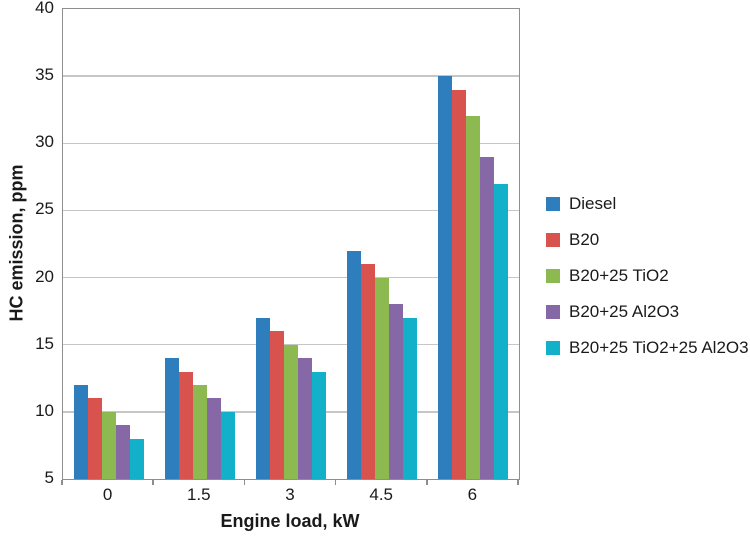  I want to click on legend-entry-b20-25-tio2-25-al2o3: B20+25 TiO2+25 Al2O3, so click(647, 347).